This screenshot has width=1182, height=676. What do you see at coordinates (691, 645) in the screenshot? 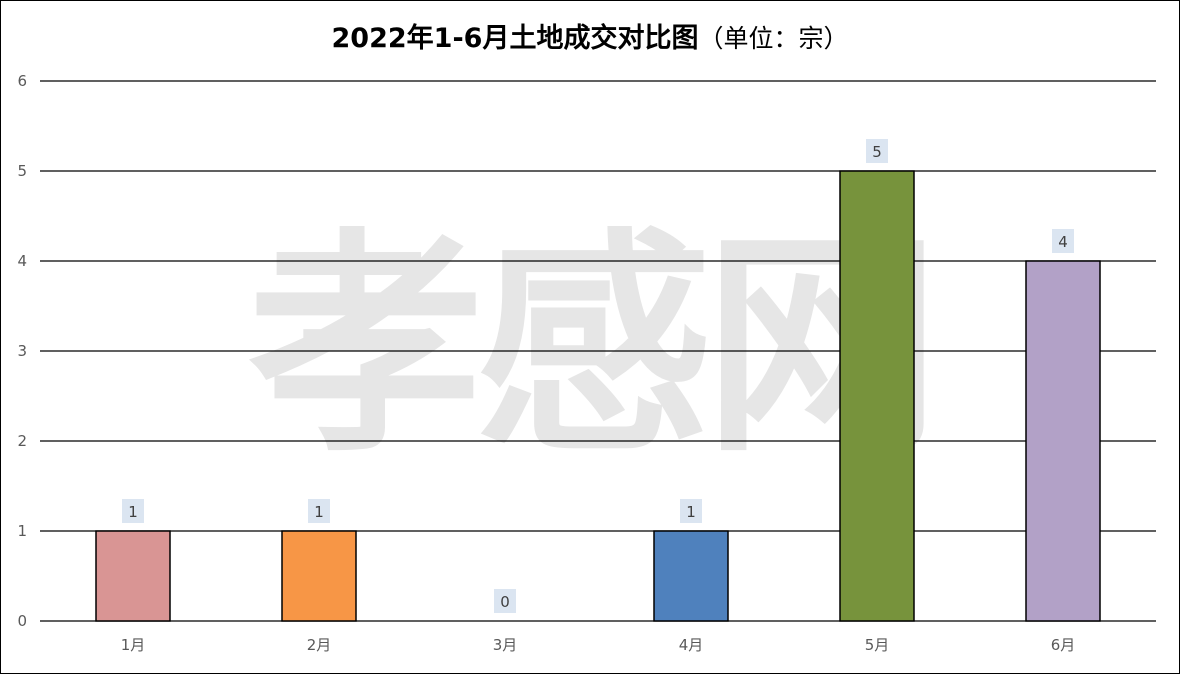
I see `x-tick-label: 4月` at bounding box center [691, 645].